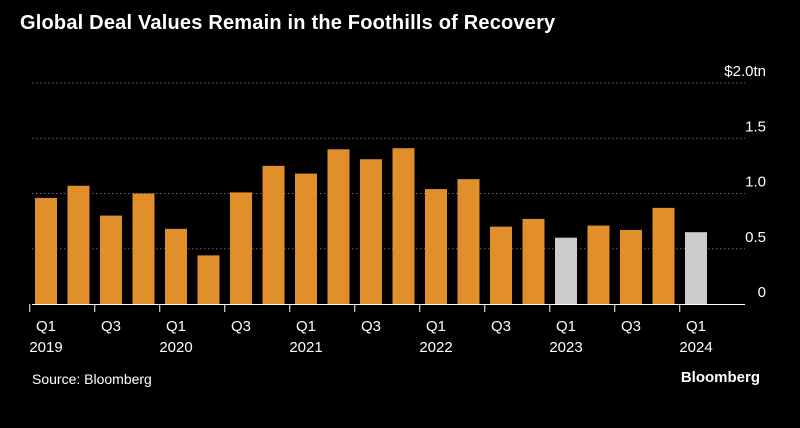 The width and height of the screenshot is (800, 428). What do you see at coordinates (45, 347) in the screenshot?
I see `x-tick-year: 2019` at bounding box center [45, 347].